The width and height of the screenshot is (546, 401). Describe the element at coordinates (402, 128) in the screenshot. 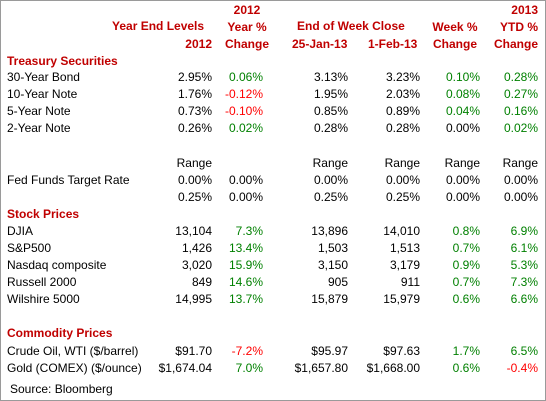

I see `cell-date2: 0.28%` at that location.